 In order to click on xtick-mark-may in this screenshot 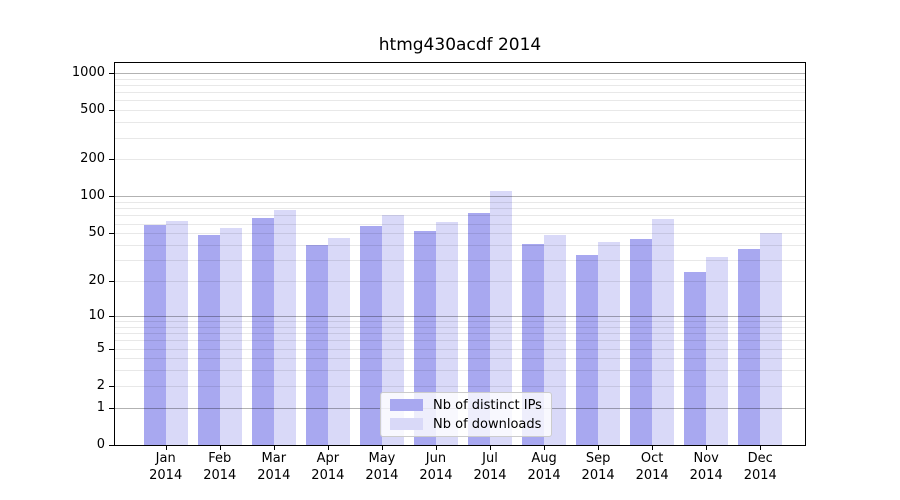, I will do `click(382, 447)`.